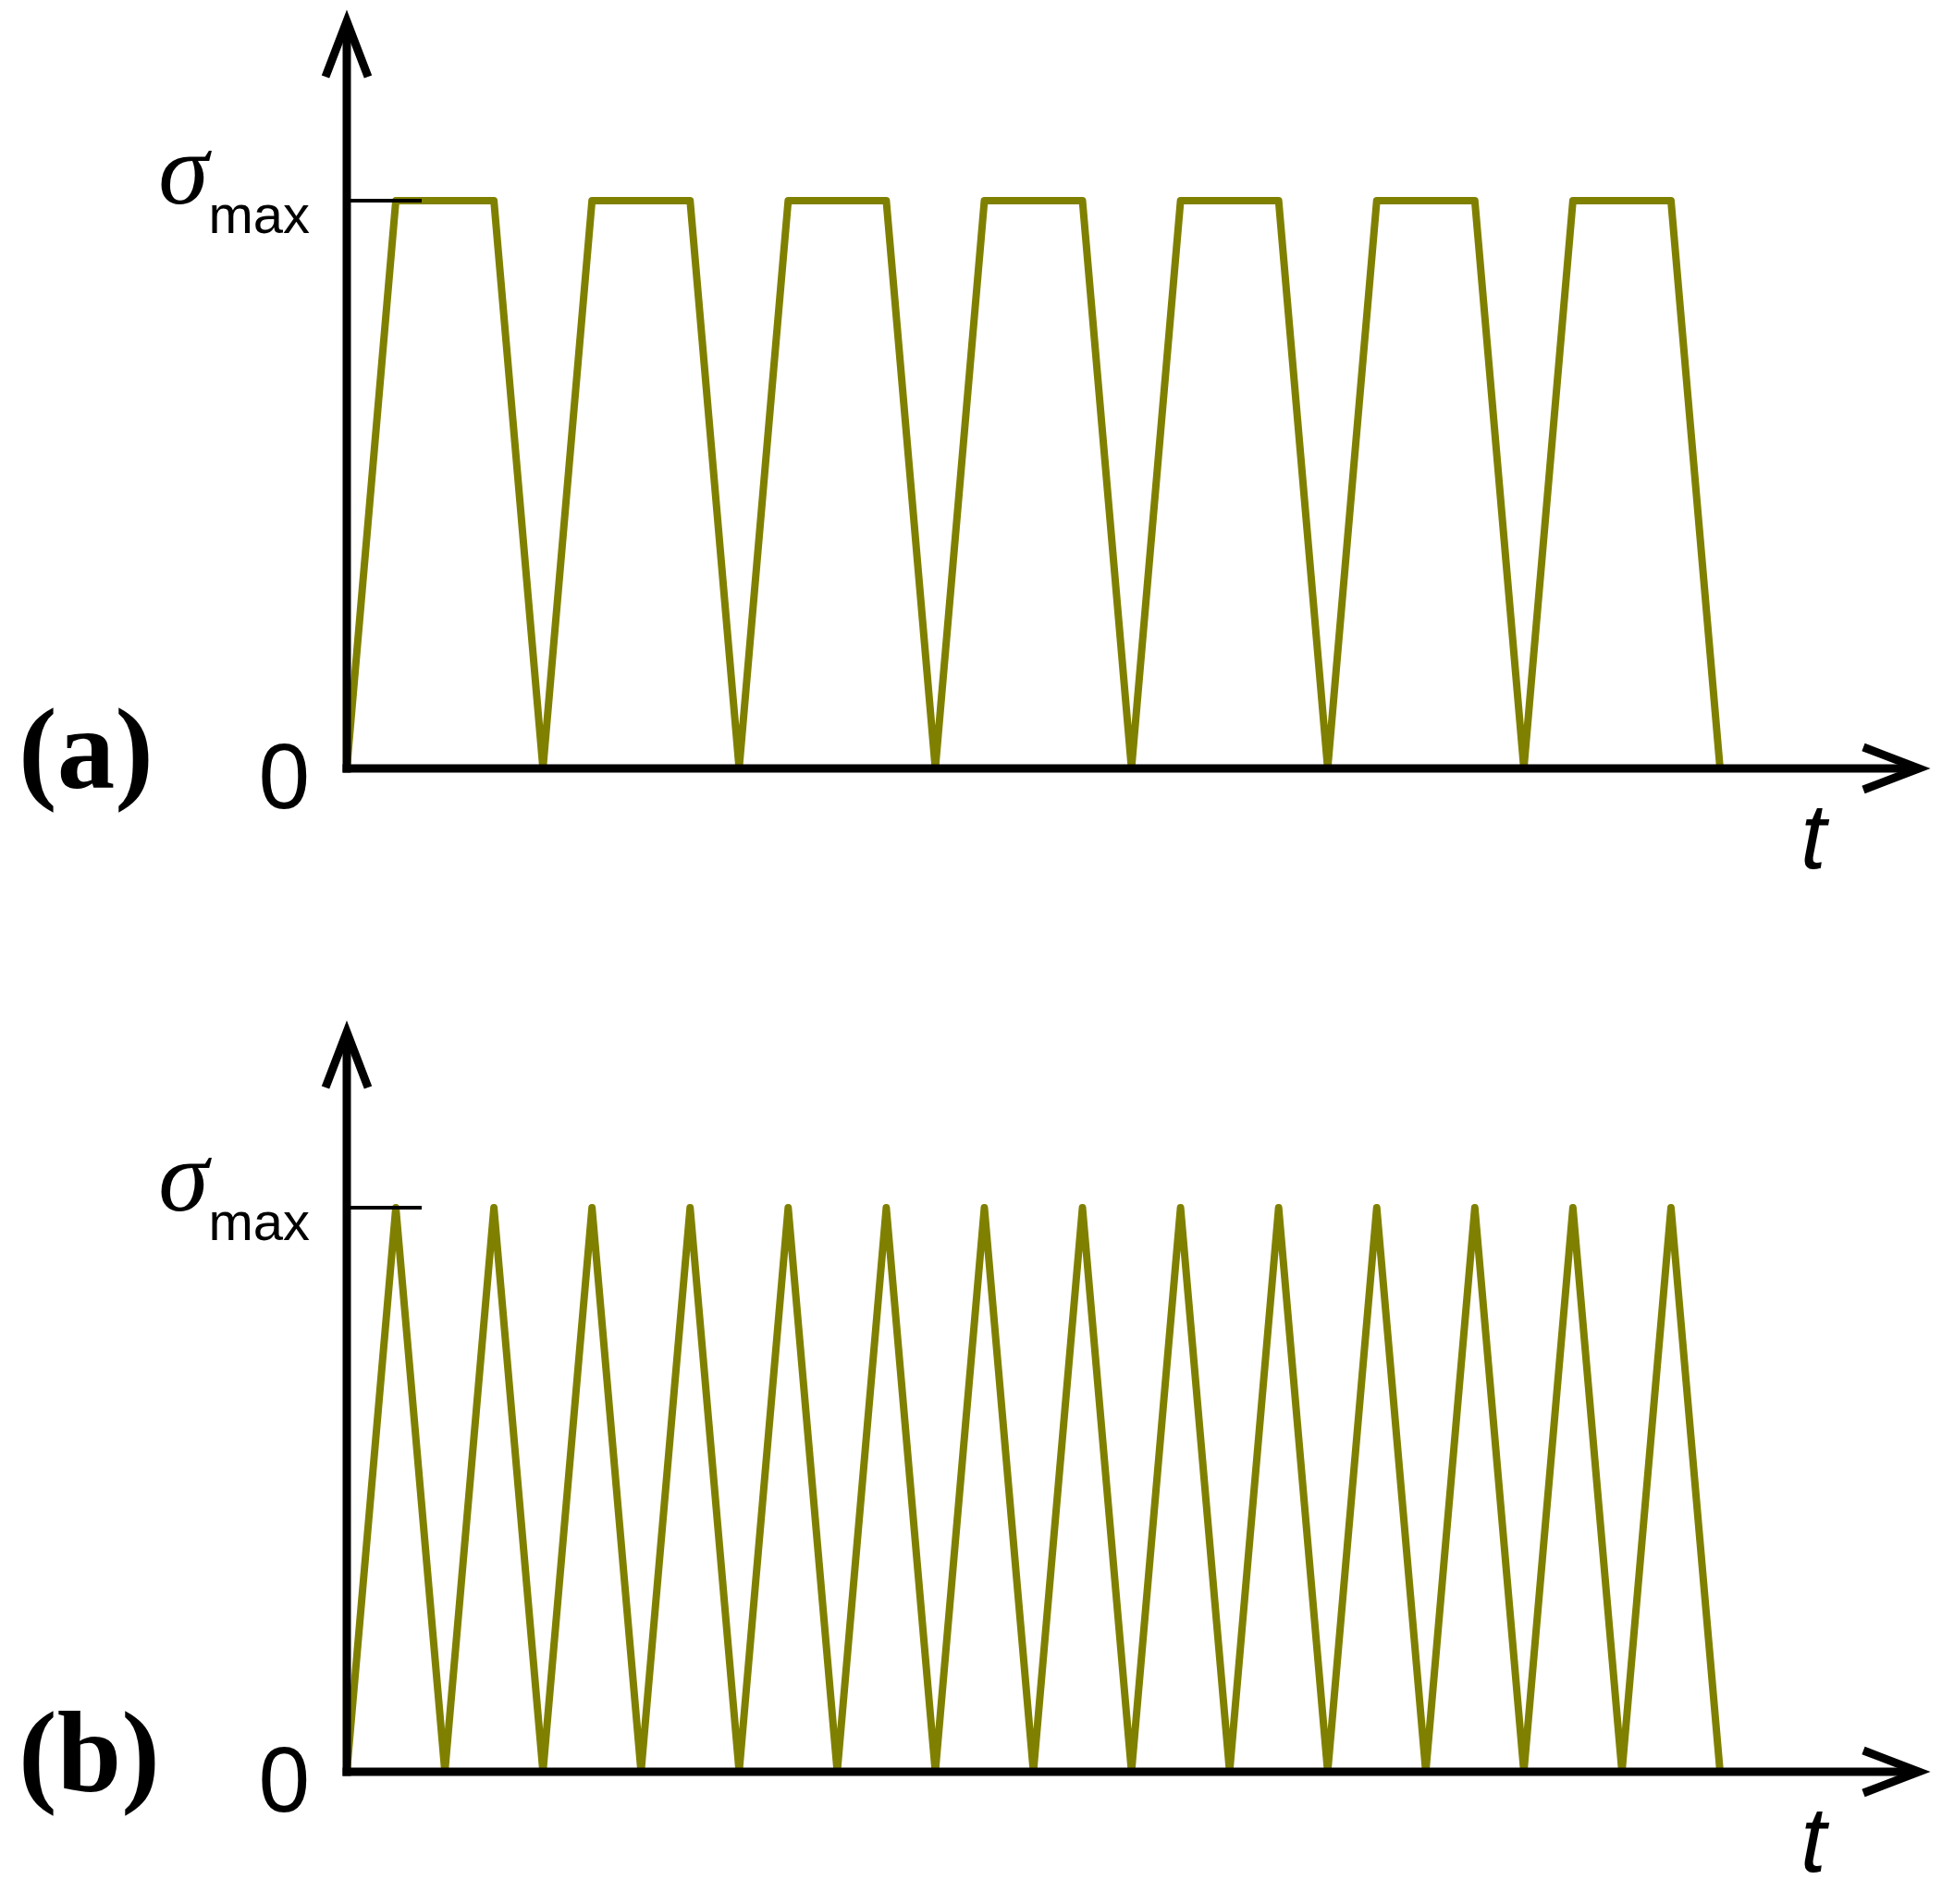 This screenshot has height=1904, width=1954. Describe the element at coordinates (89, 1752) in the screenshot. I see `text: (b)` at that location.